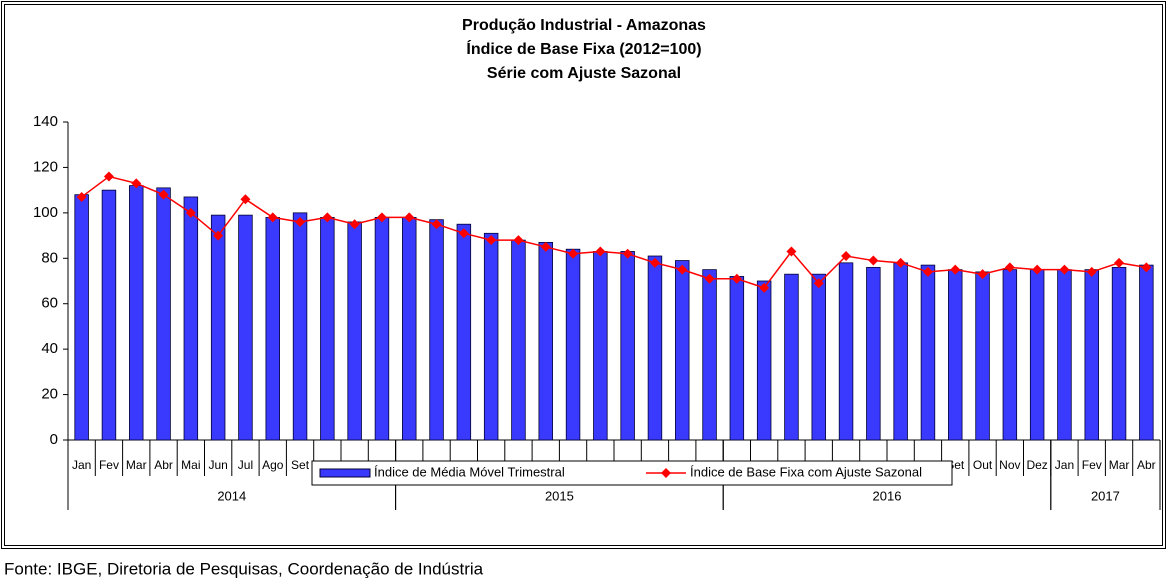  Describe the element at coordinates (49, 348) in the screenshot. I see `y-tick-label: 40` at that location.